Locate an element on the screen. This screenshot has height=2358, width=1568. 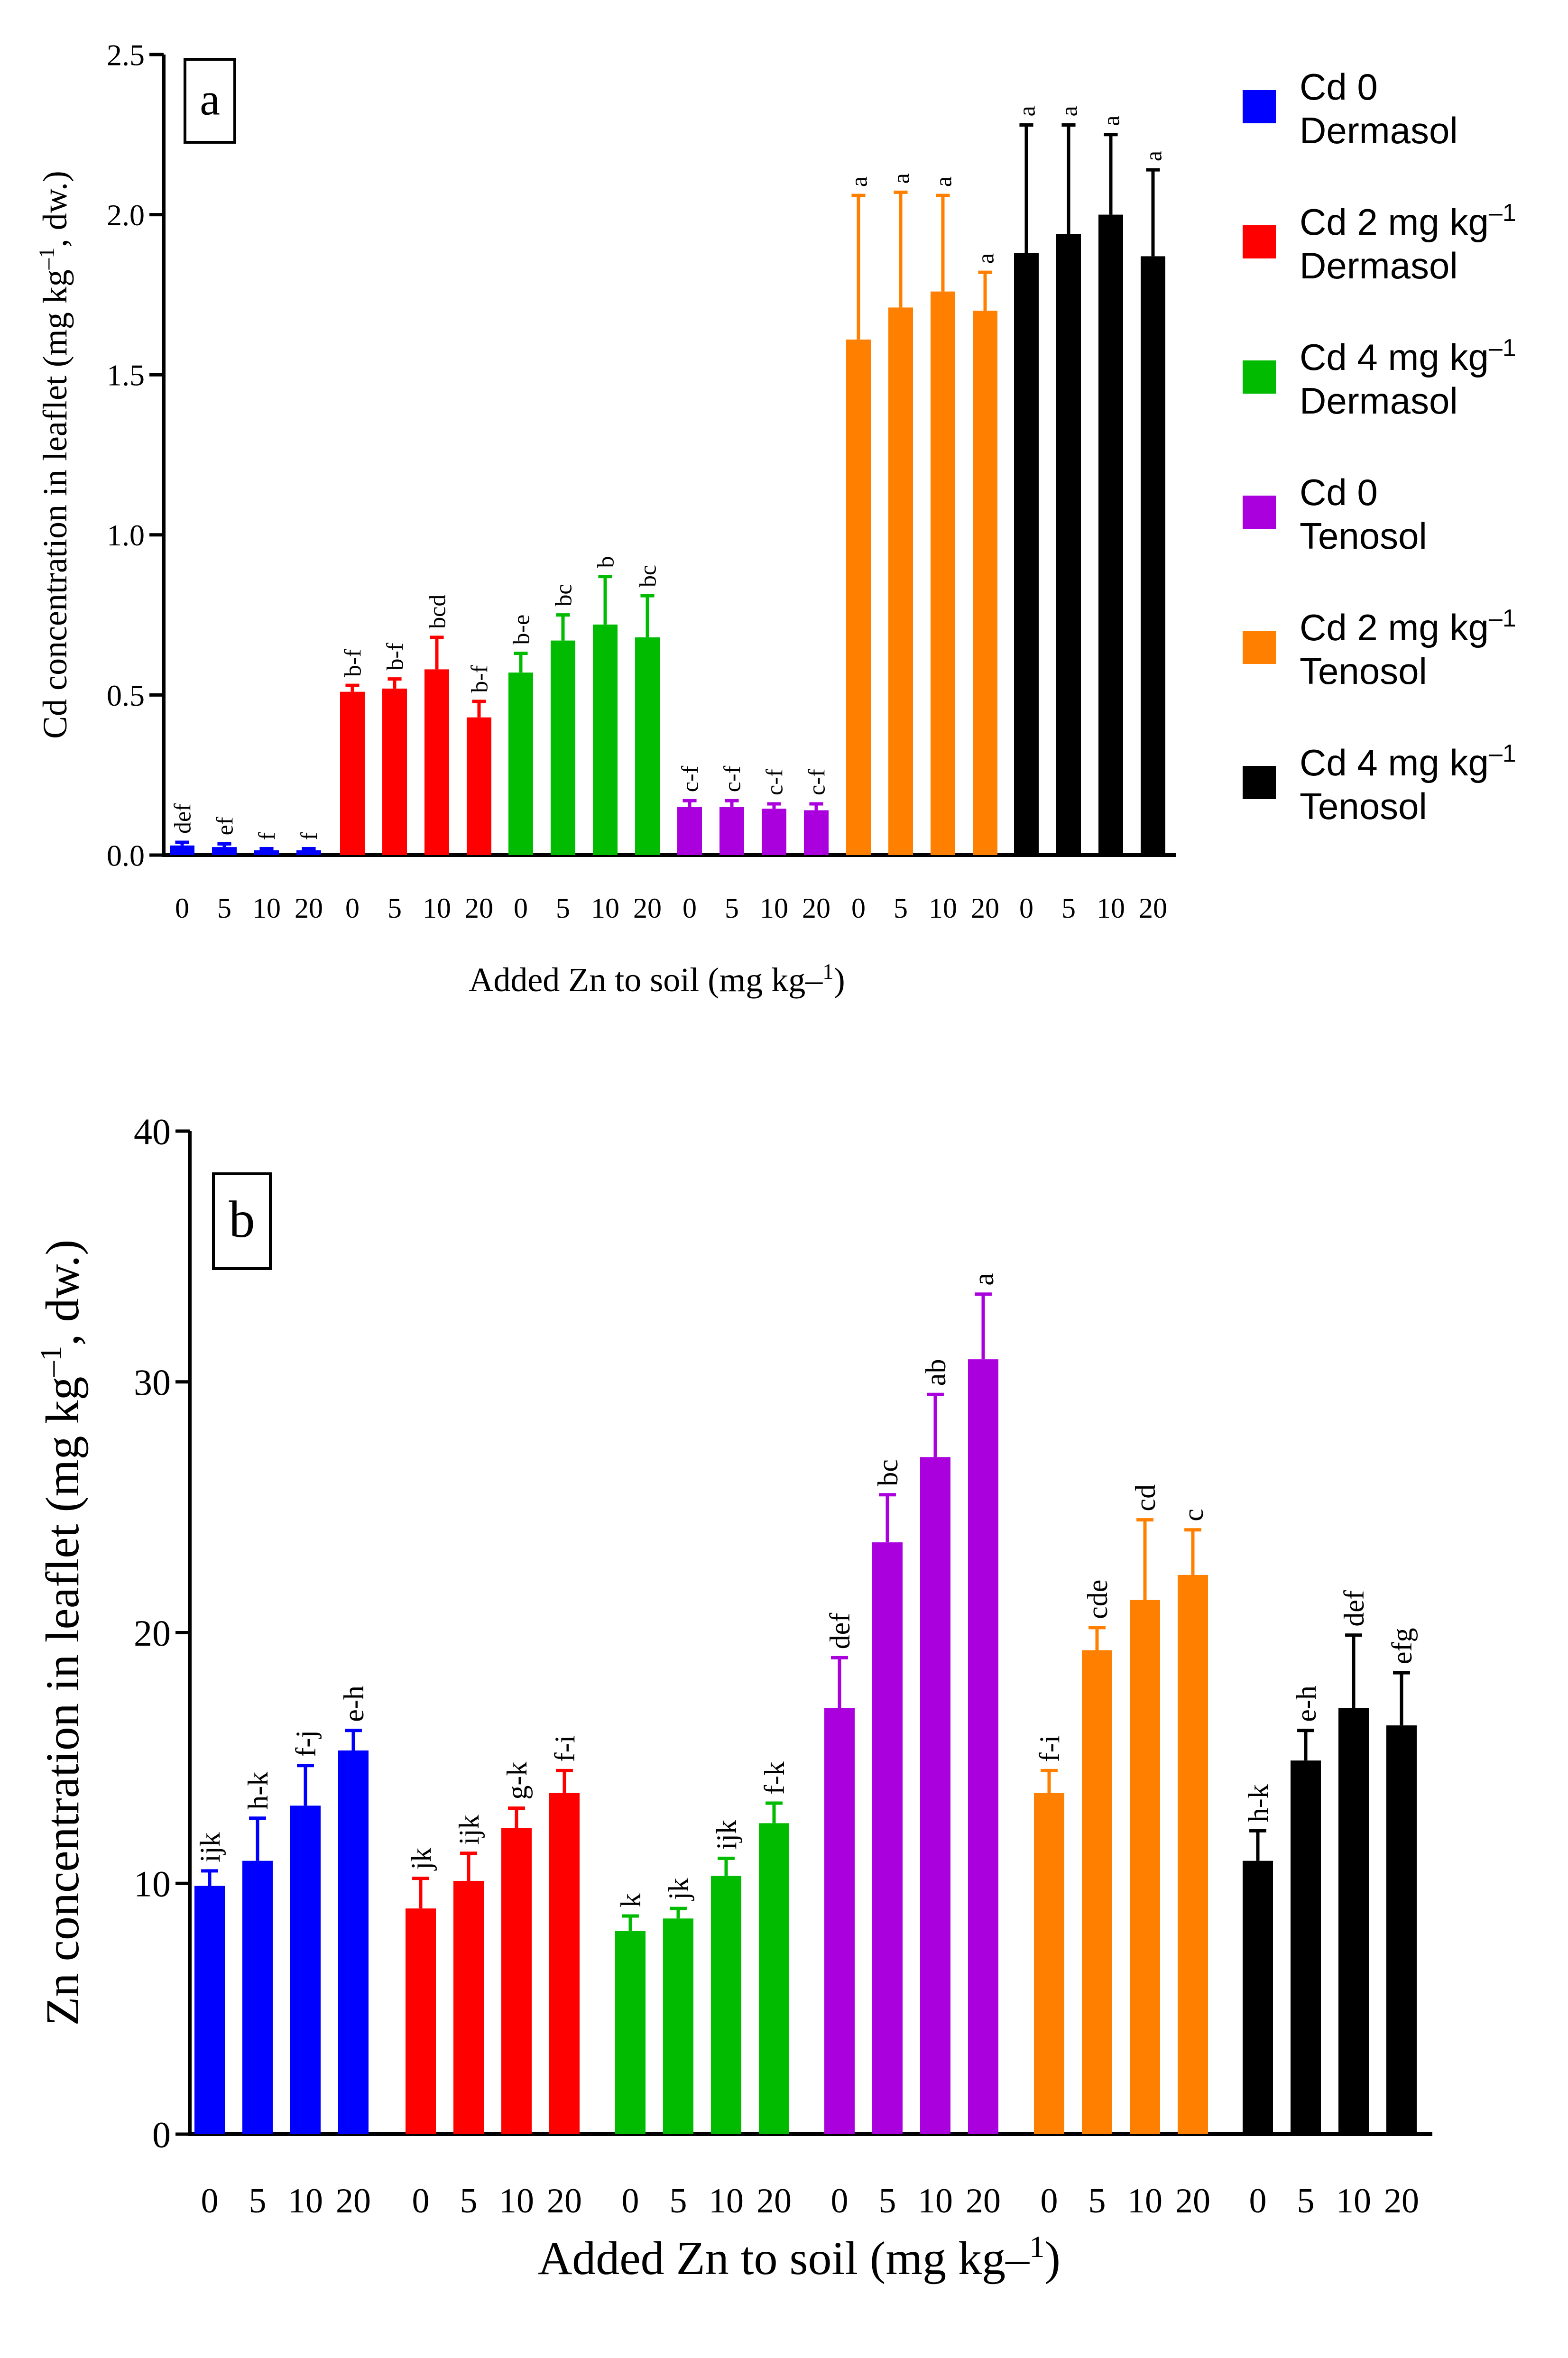
y-tick-label: 2.0 is located at coordinates (126, 215).